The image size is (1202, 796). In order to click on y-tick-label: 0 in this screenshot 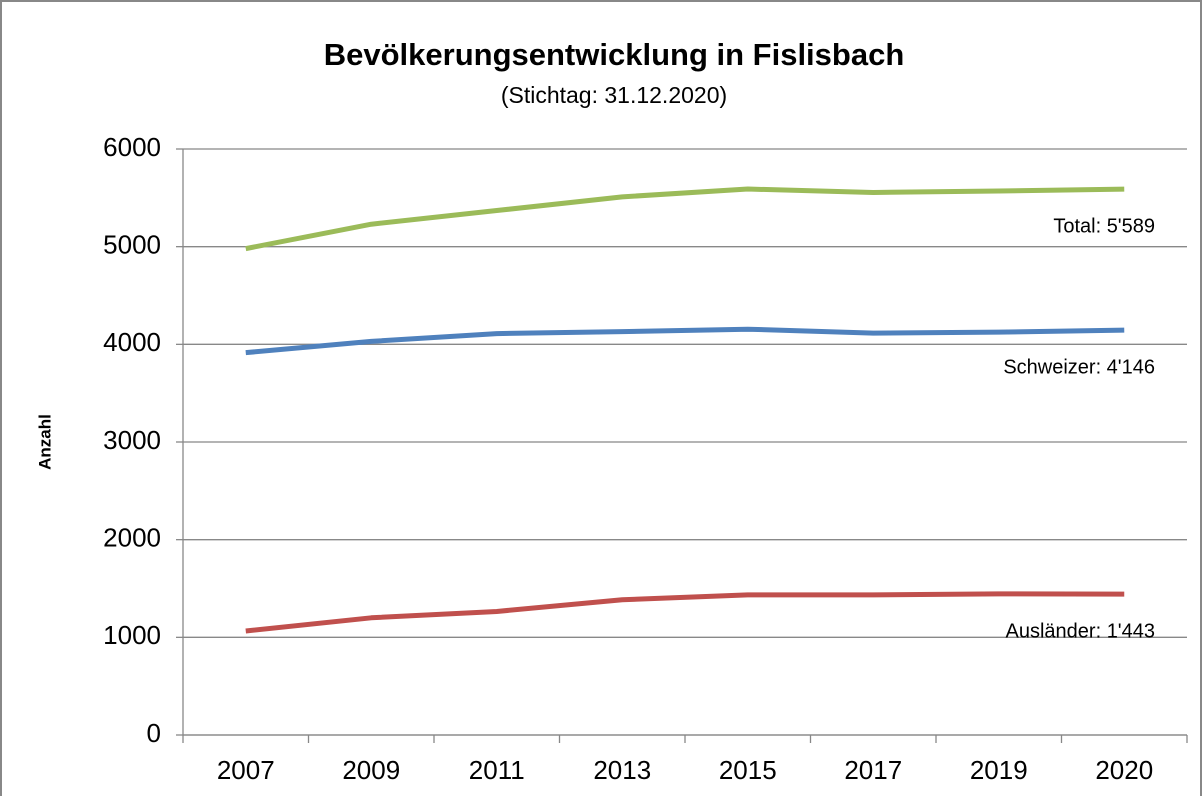, I will do `click(154, 733)`.